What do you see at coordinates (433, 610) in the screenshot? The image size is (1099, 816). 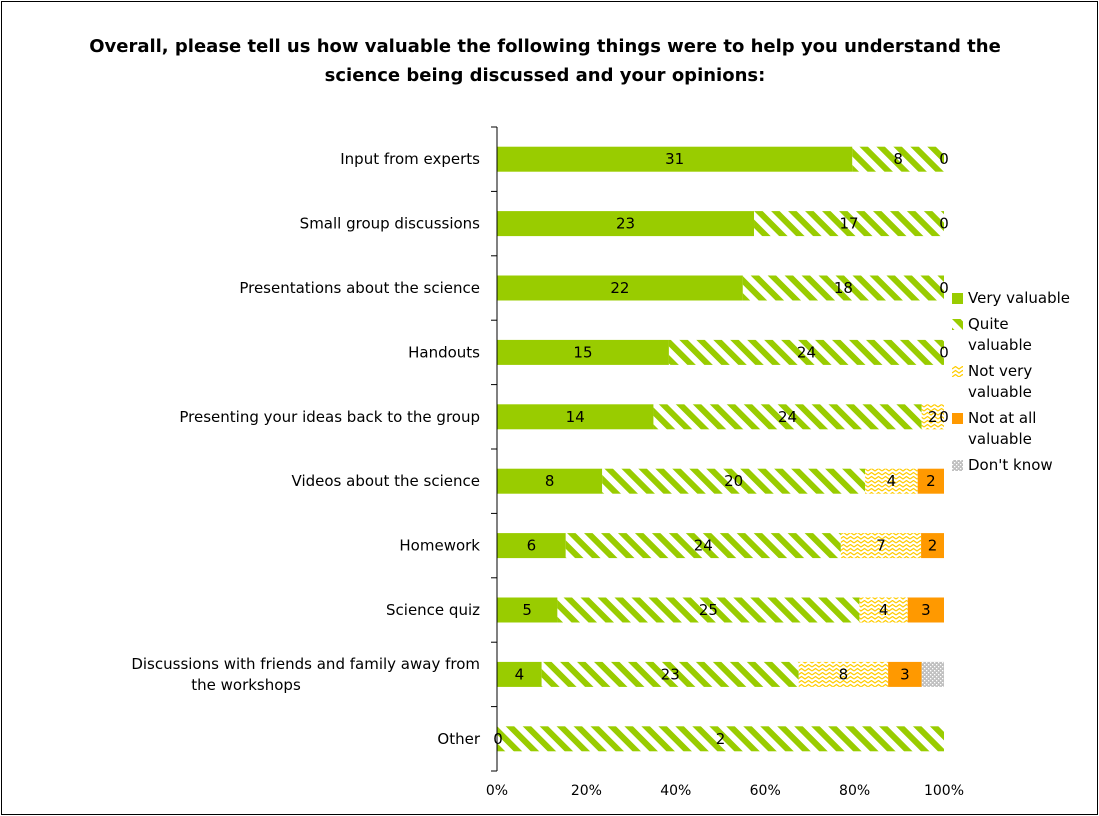 I see `category-label-8: Science quiz` at bounding box center [433, 610].